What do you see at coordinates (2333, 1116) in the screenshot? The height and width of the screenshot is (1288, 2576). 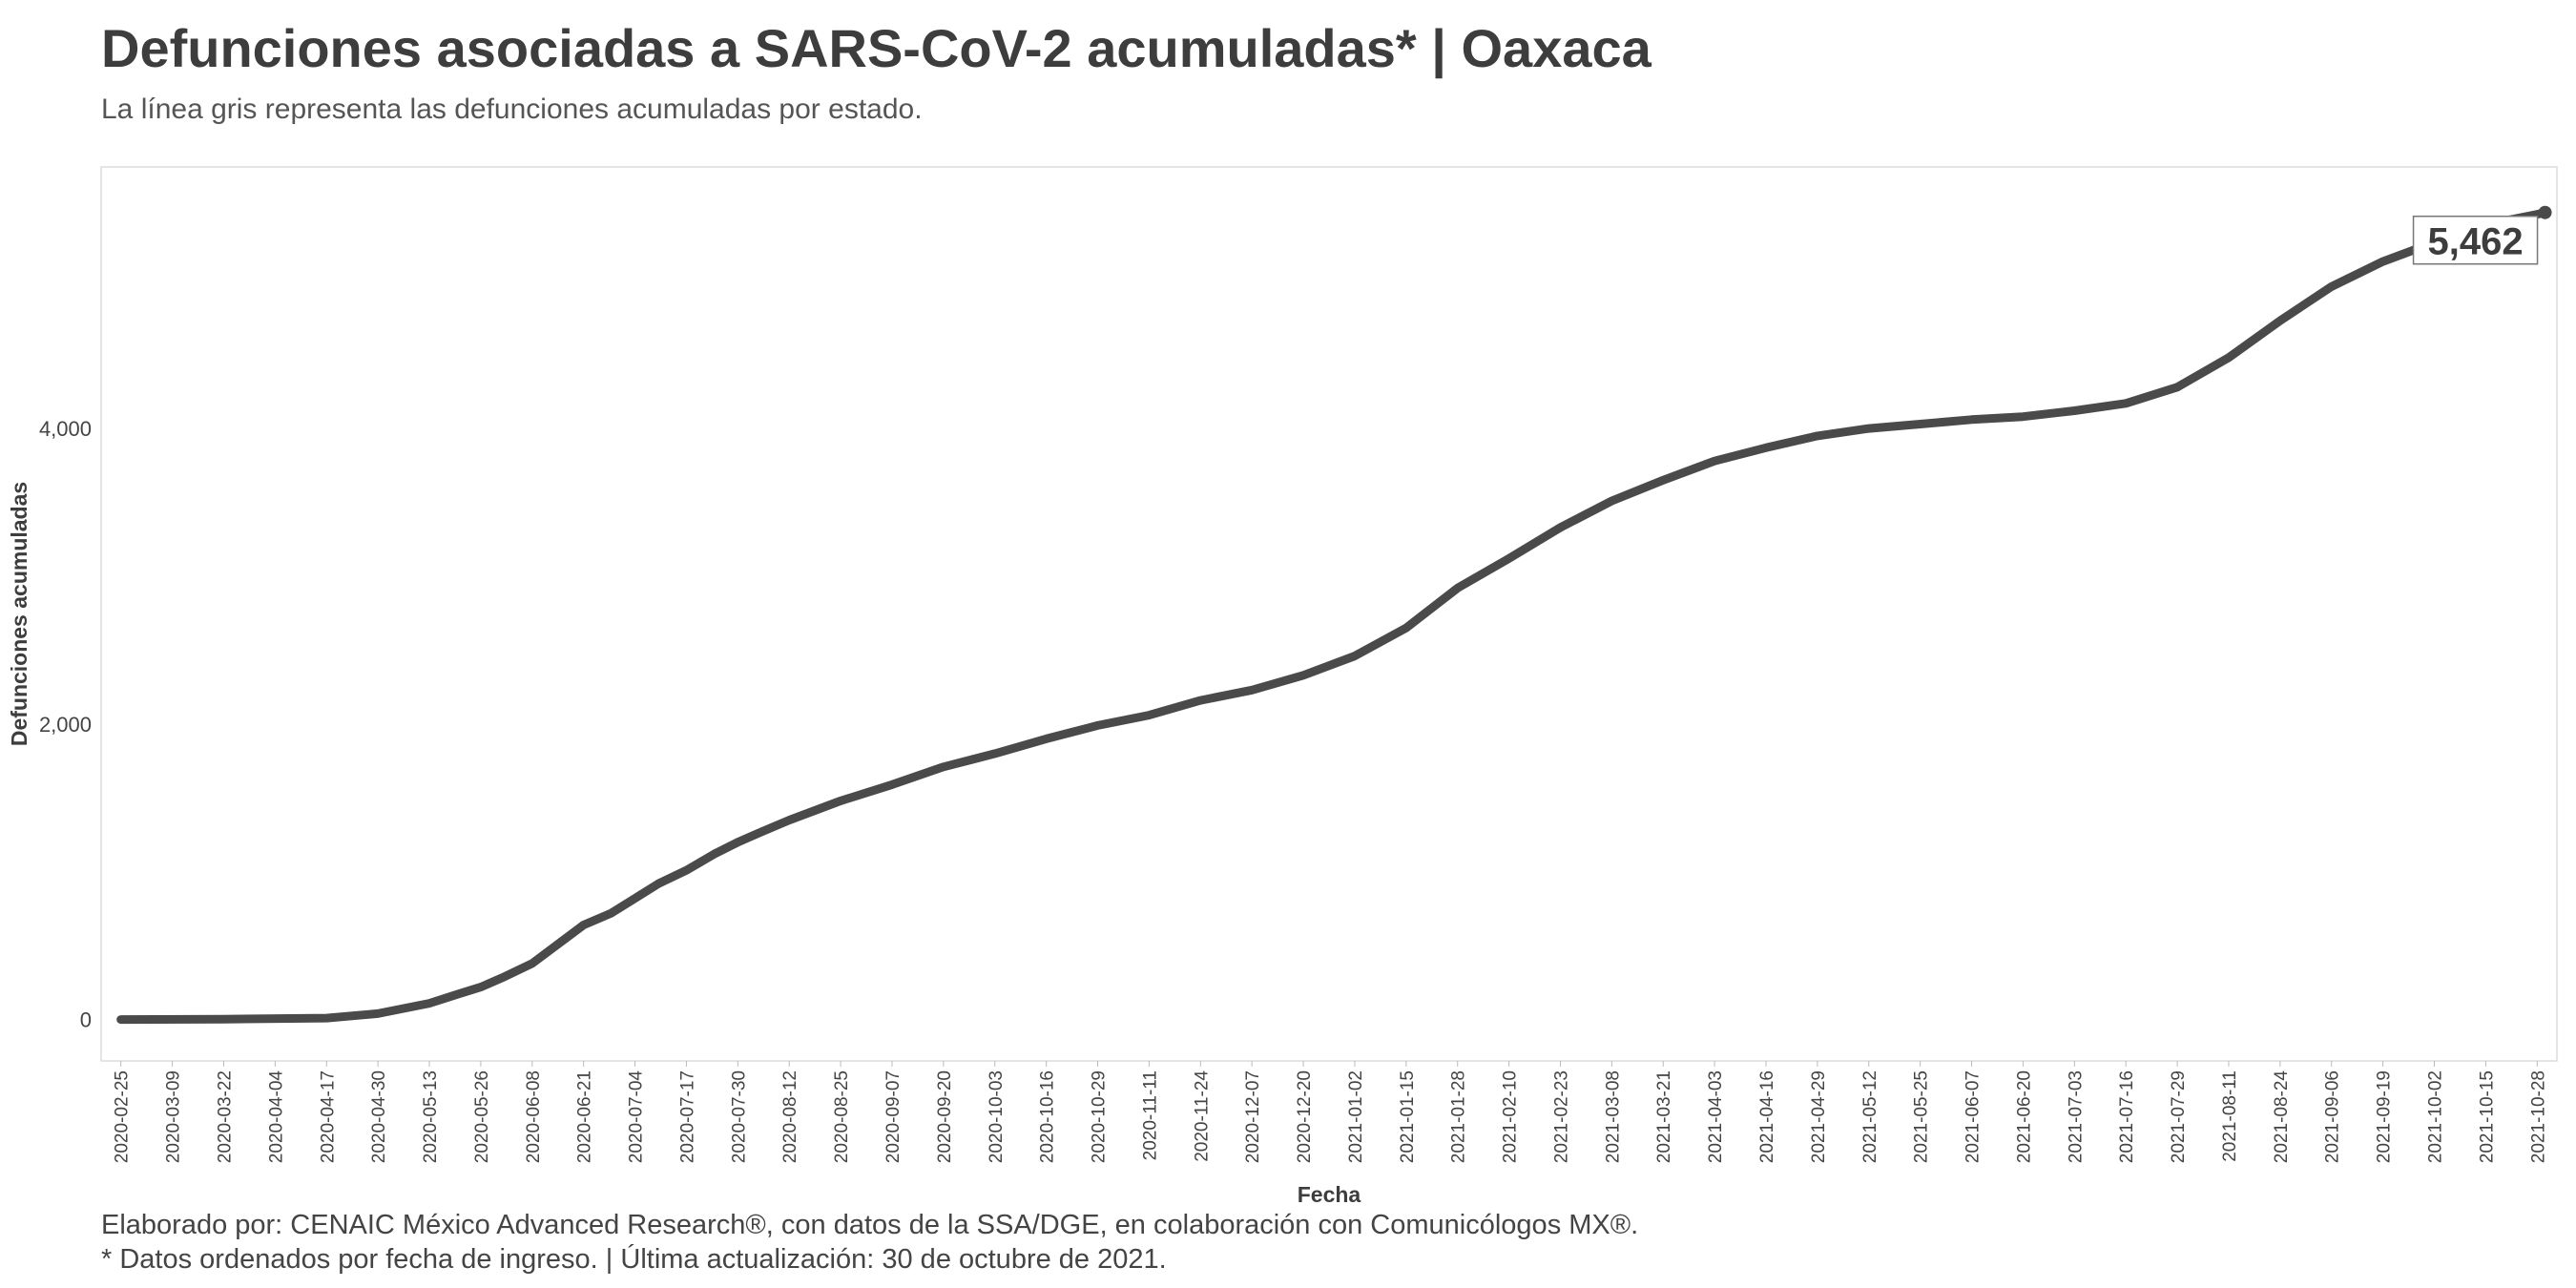 I see `x-tick-label: 2021-09-06` at bounding box center [2333, 1116].